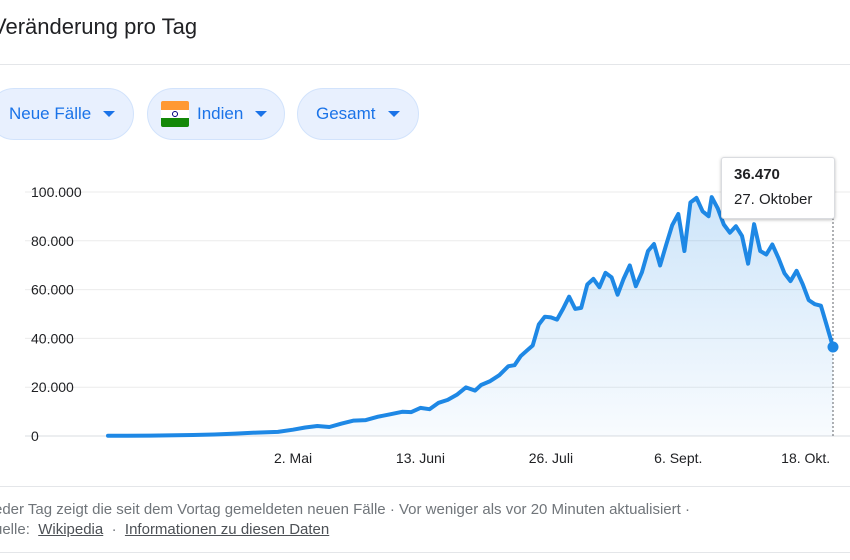 The height and width of the screenshot is (560, 850). What do you see at coordinates (175, 114) in the screenshot?
I see `india-flag-icon` at bounding box center [175, 114].